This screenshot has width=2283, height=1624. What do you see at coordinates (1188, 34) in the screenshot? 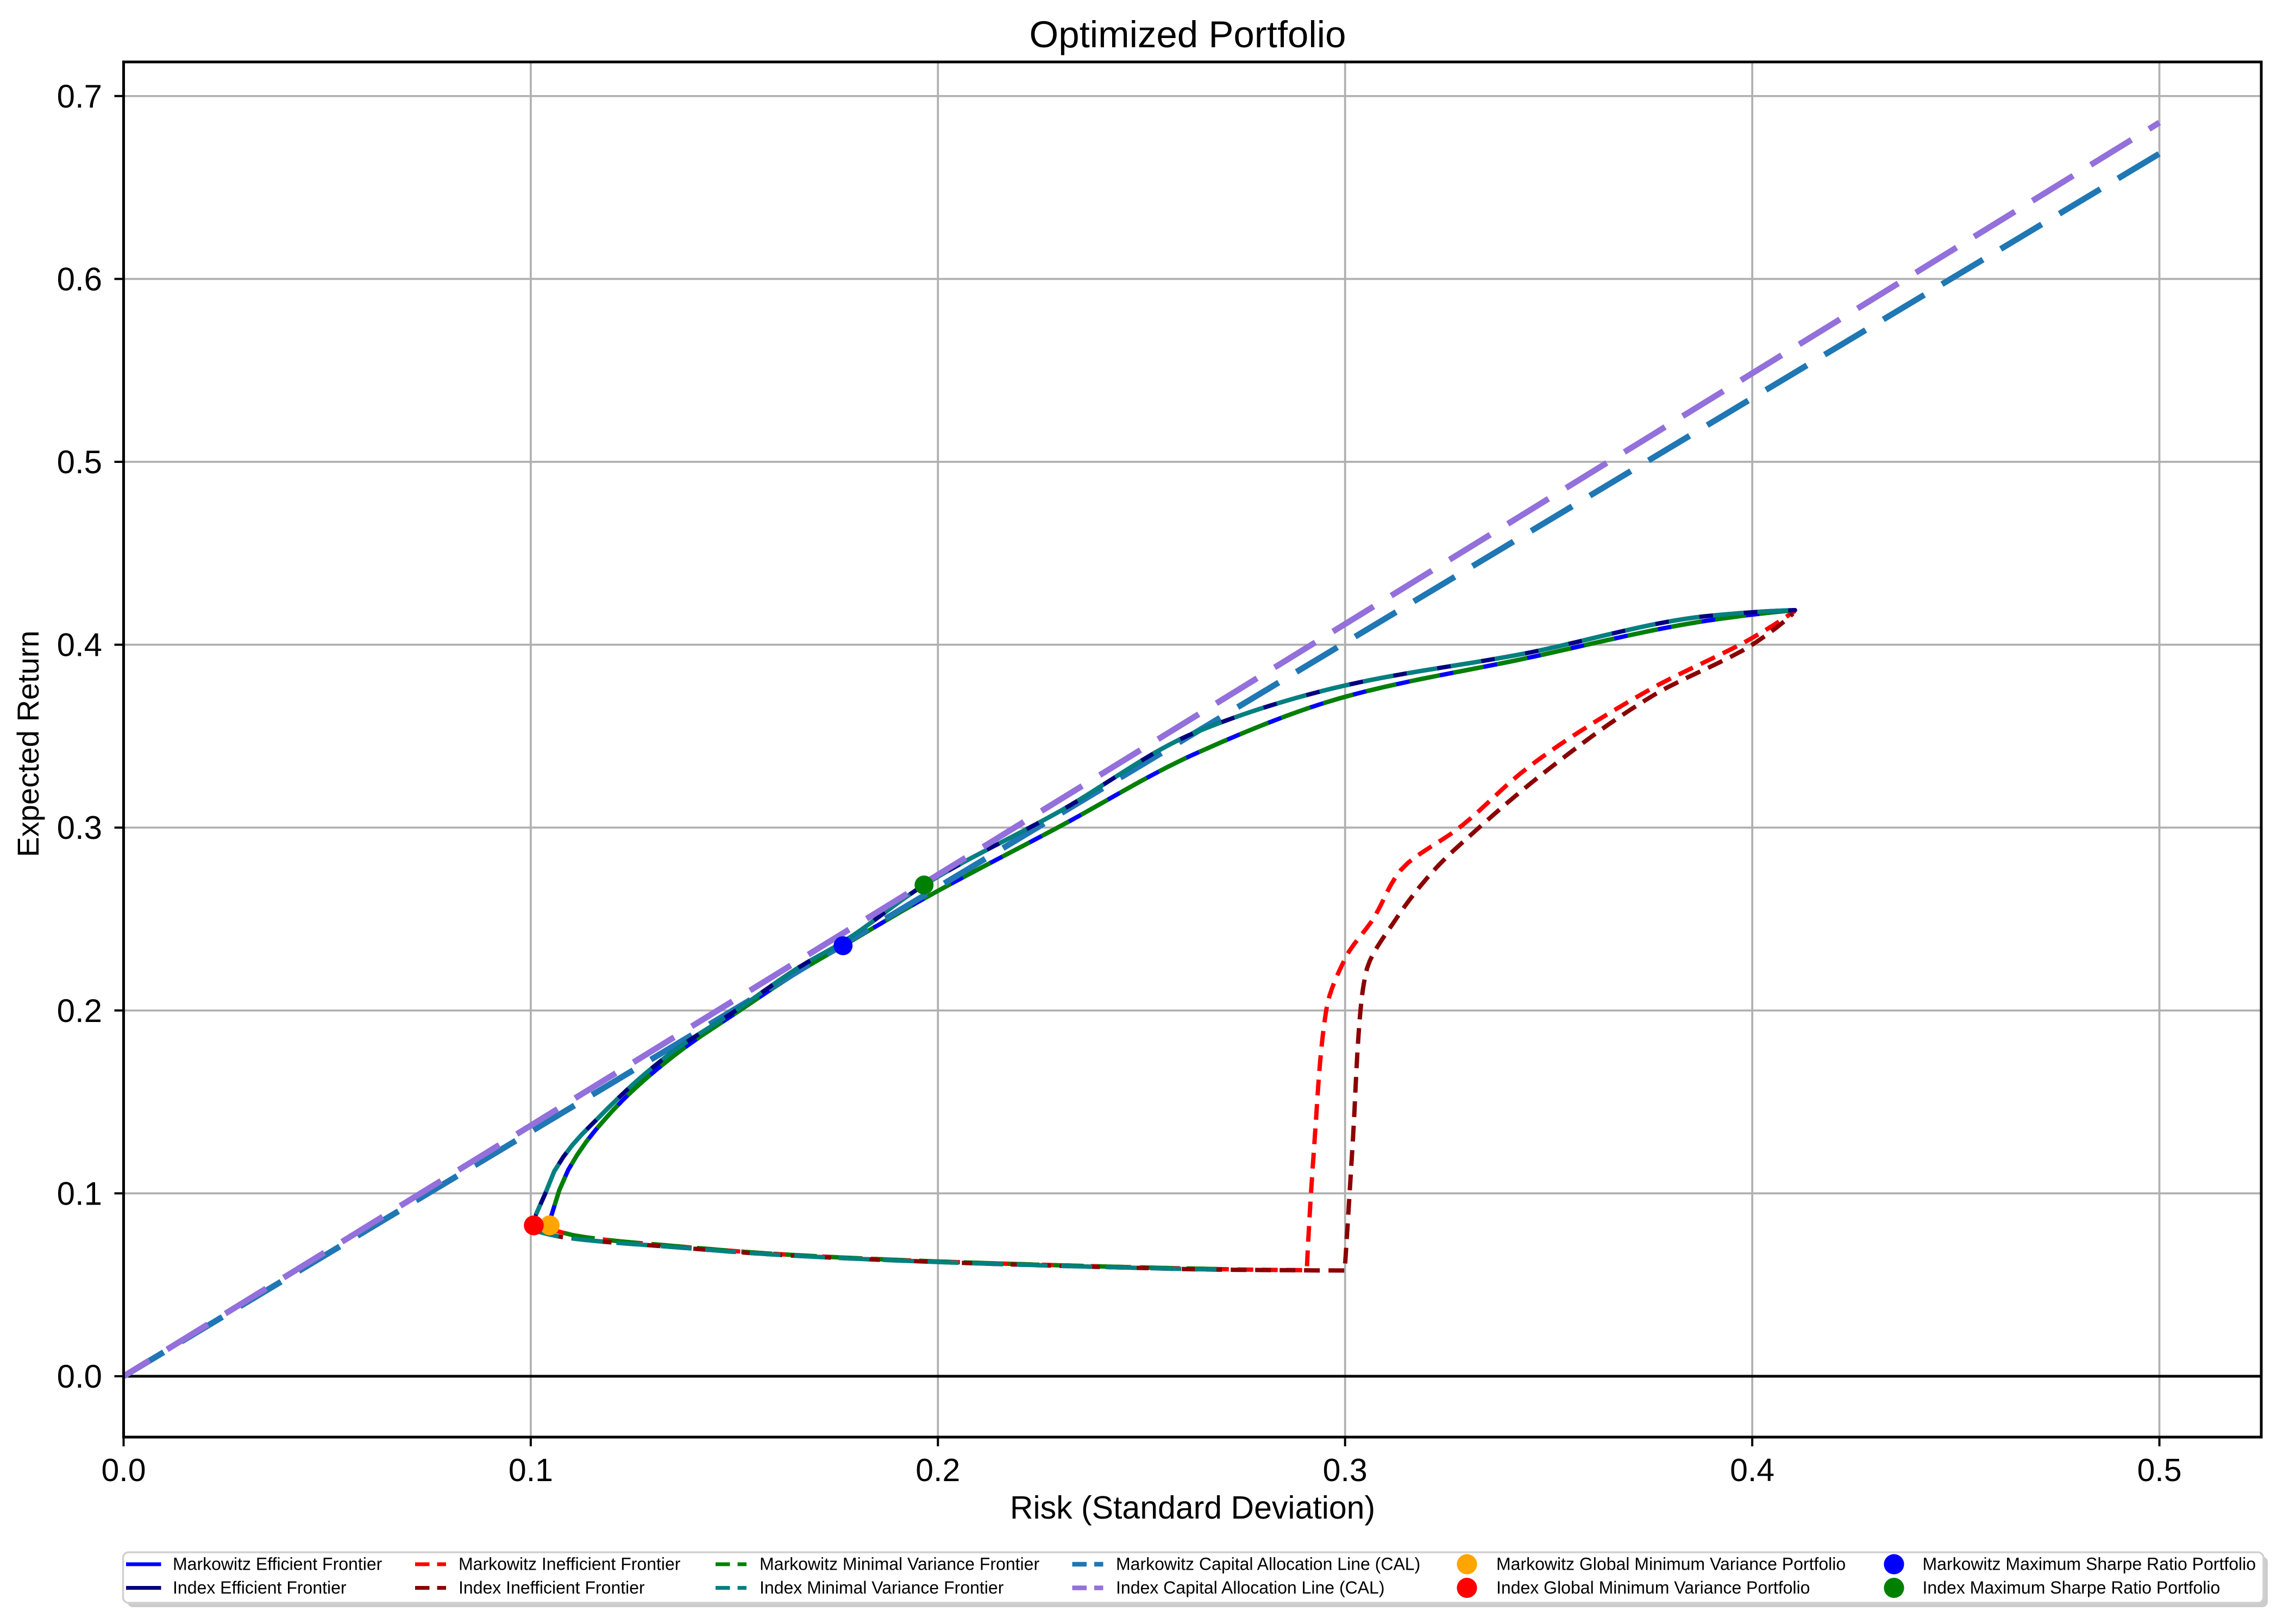
I see `svg-text: Optimized Portfolio` at bounding box center [1188, 34].